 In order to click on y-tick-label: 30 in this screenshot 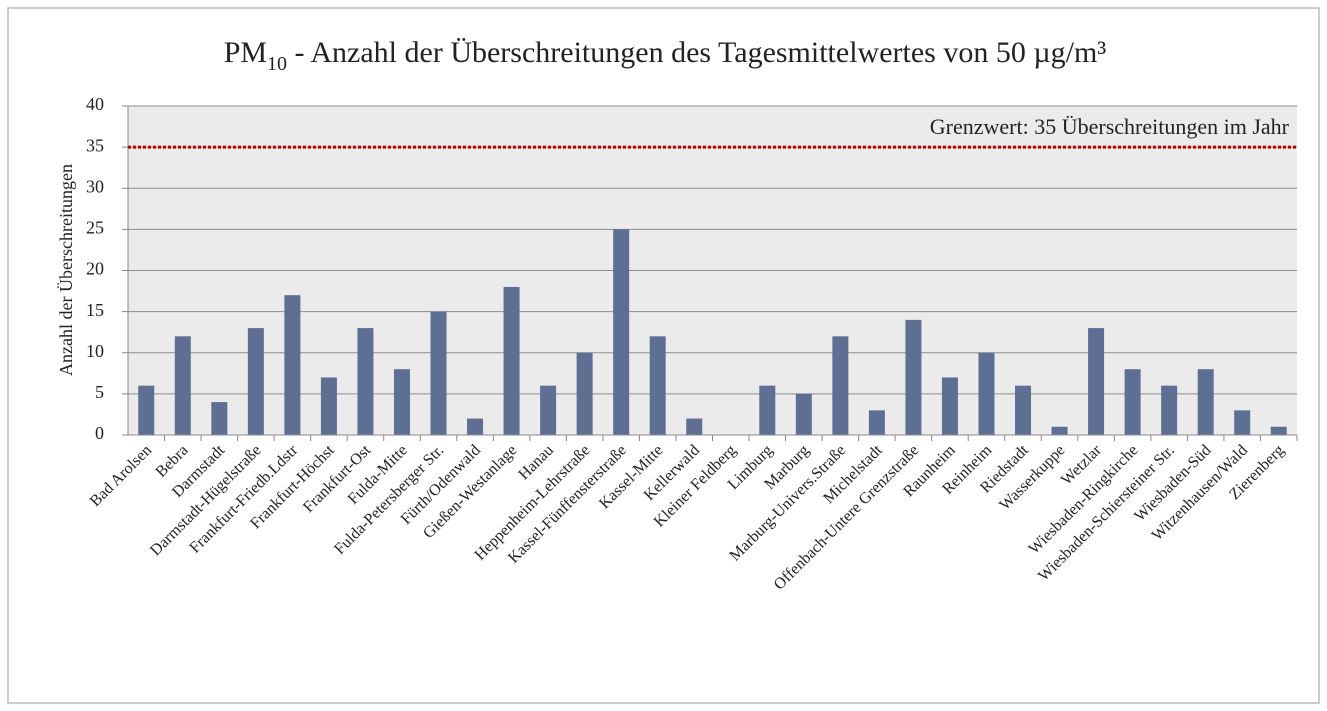, I will do `click(95, 186)`.